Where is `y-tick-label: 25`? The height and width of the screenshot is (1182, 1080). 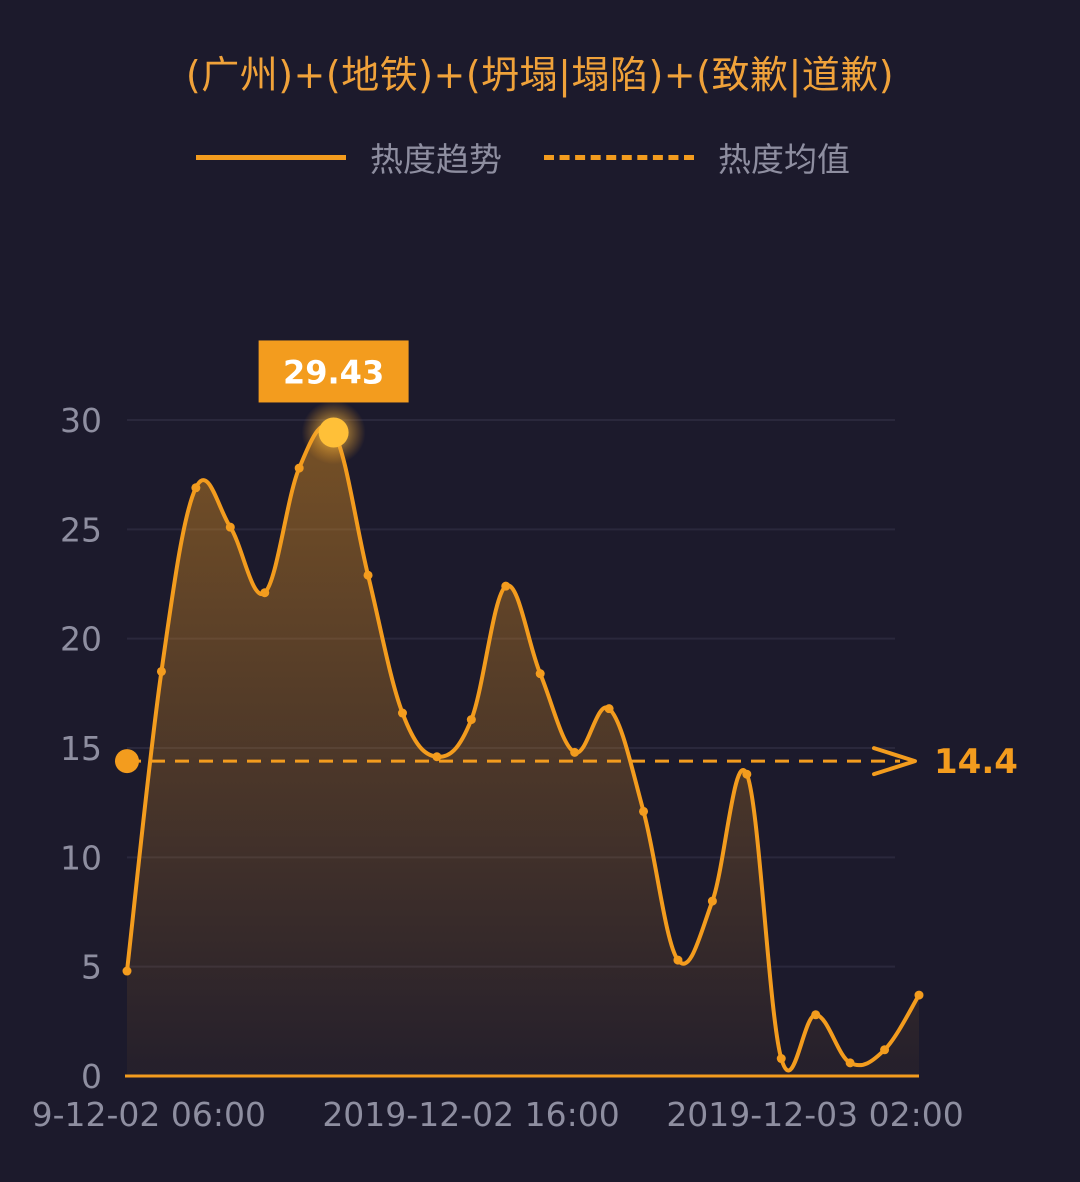
y-tick-label: 25 is located at coordinates (81, 529).